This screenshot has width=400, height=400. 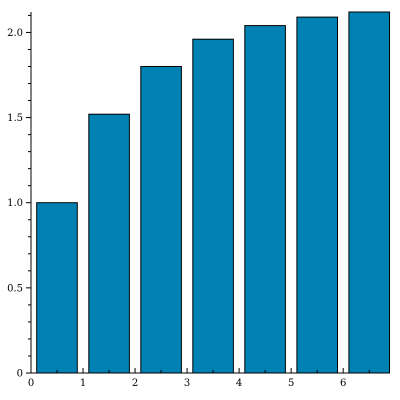 What do you see at coordinates (187, 383) in the screenshot?
I see `x-tick-label: 3` at bounding box center [187, 383].